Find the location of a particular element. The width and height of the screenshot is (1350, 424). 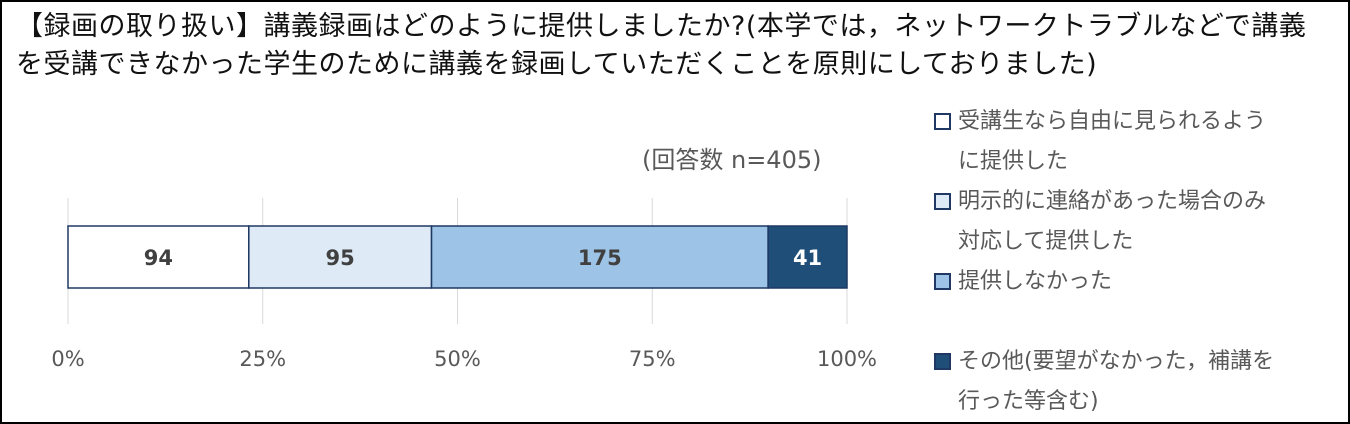

x-tick-label: 50% is located at coordinates (457, 359).